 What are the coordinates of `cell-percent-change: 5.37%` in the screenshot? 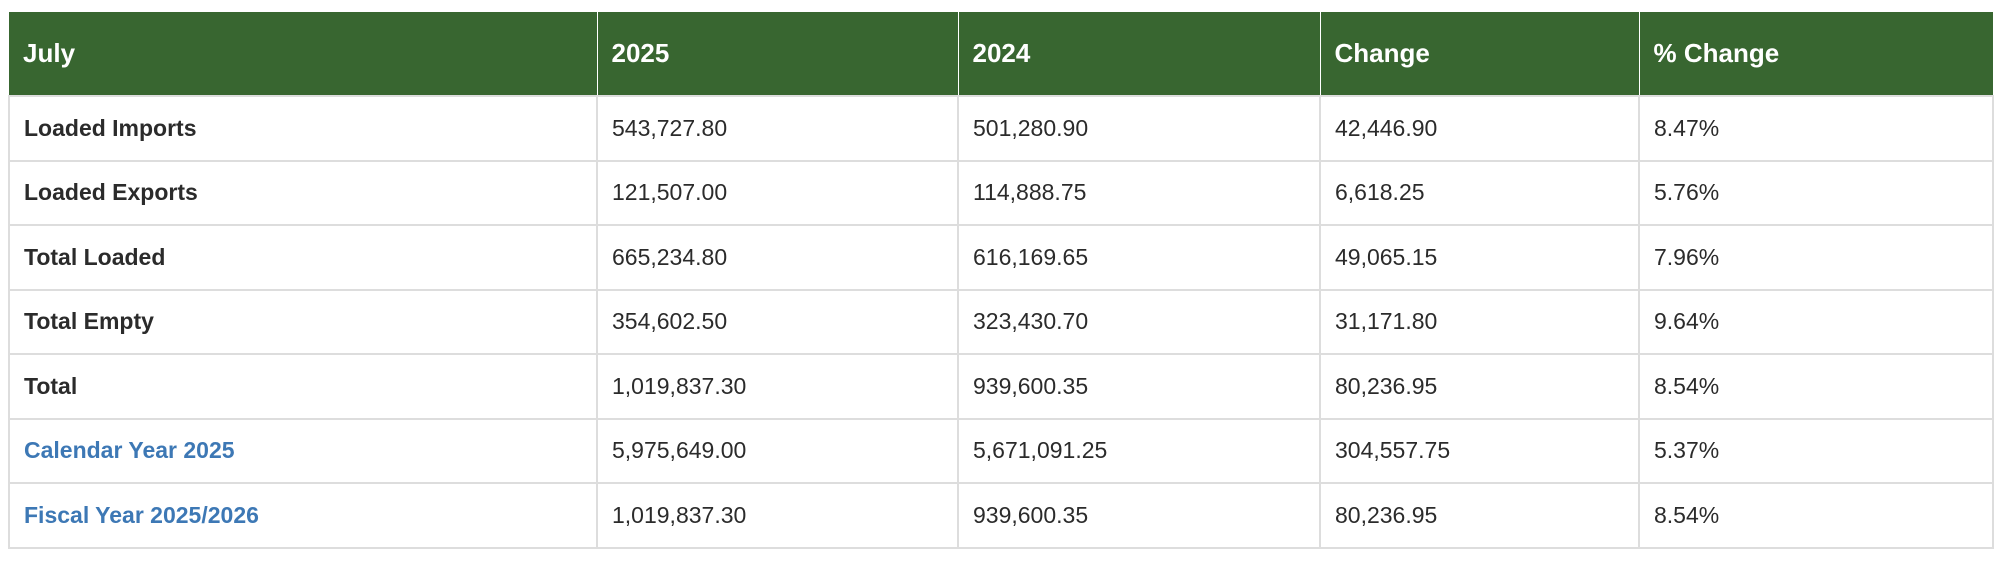 It's located at (1816, 450).